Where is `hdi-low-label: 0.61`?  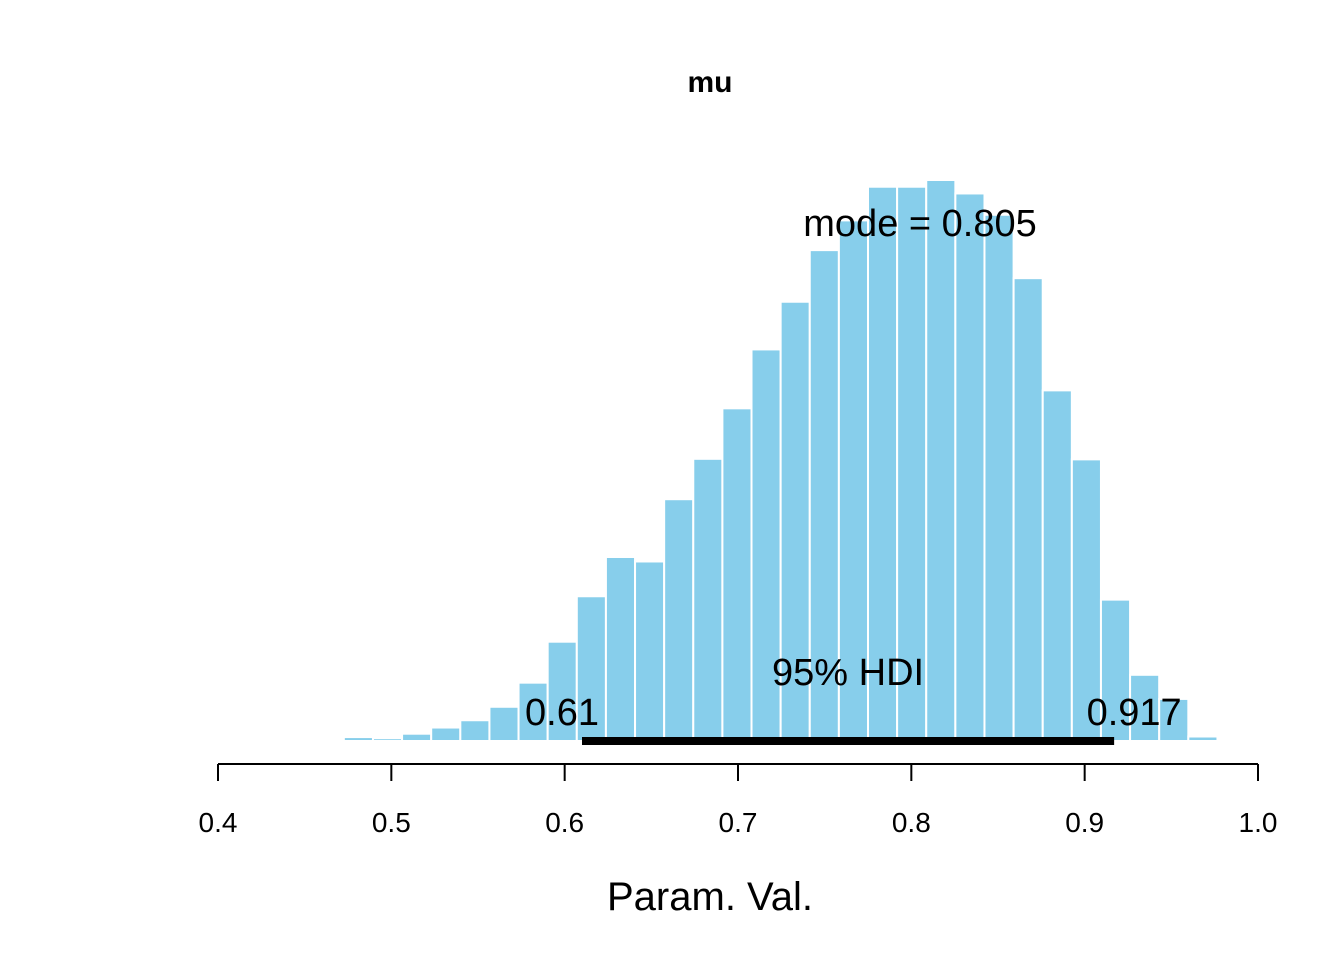 hdi-low-label: 0.61 is located at coordinates (562, 713).